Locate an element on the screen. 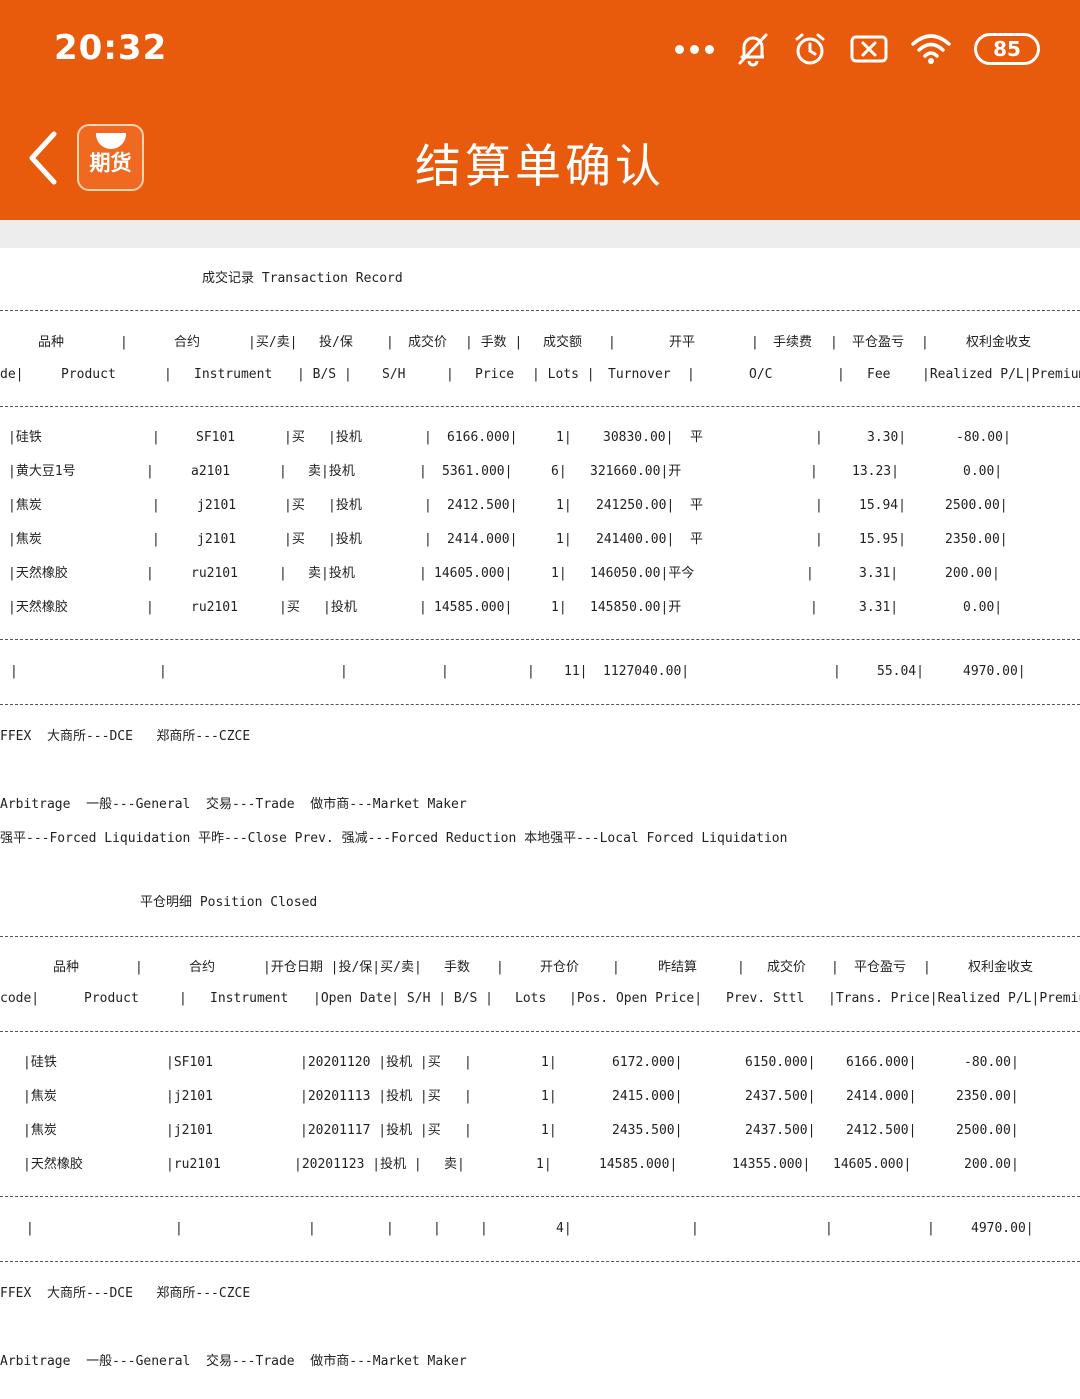 The width and height of the screenshot is (1080, 1399). header-cell: 投/保 is located at coordinates (336, 342).